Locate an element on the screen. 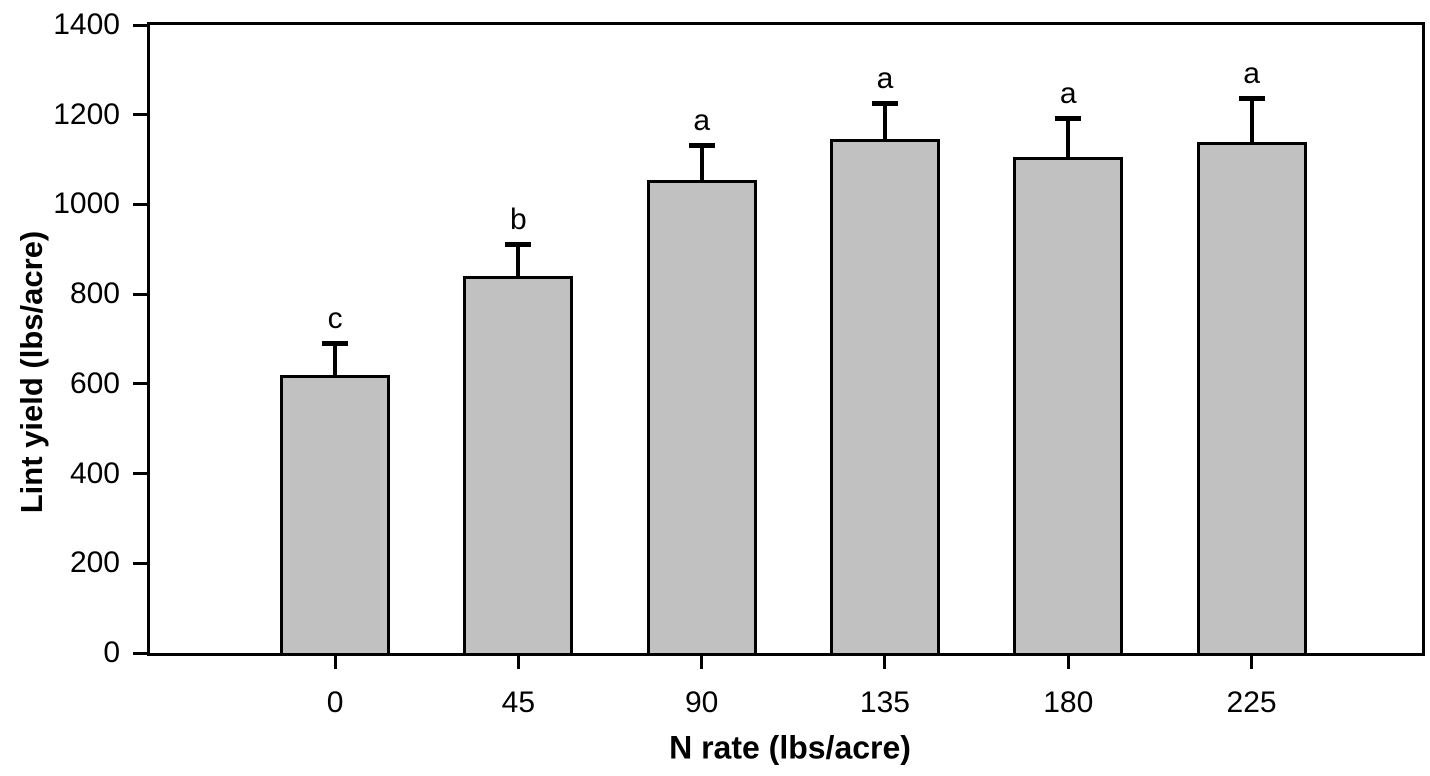 The image size is (1430, 776). y-axis-title: Lint yield (lbs/acre) is located at coordinates (31, 372).